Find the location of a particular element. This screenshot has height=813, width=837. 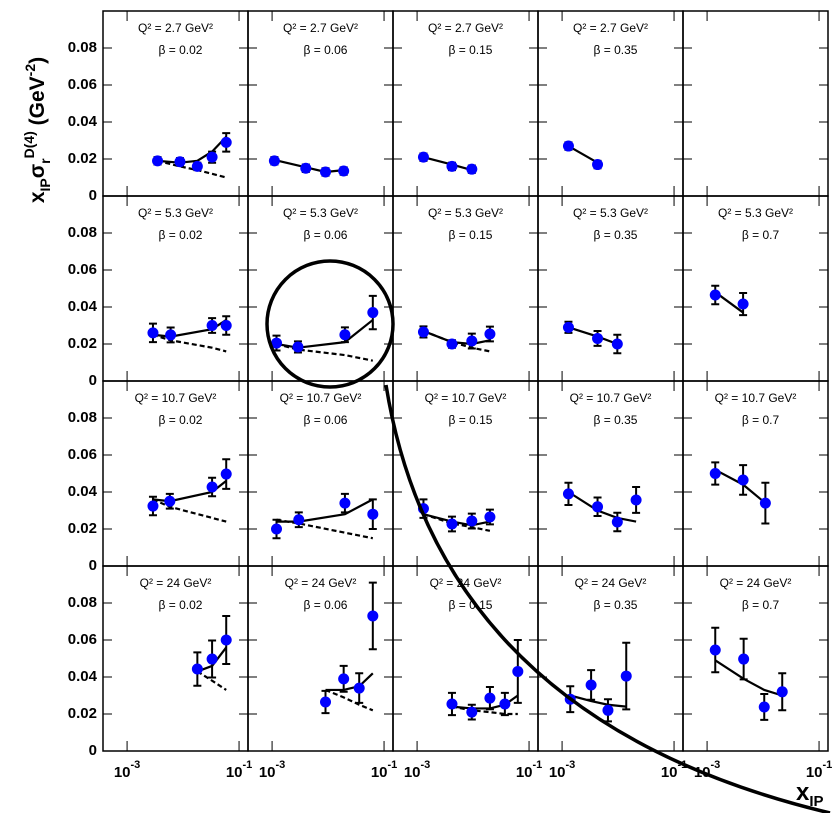

x-label-part: IP is located at coordinates (816, 801).